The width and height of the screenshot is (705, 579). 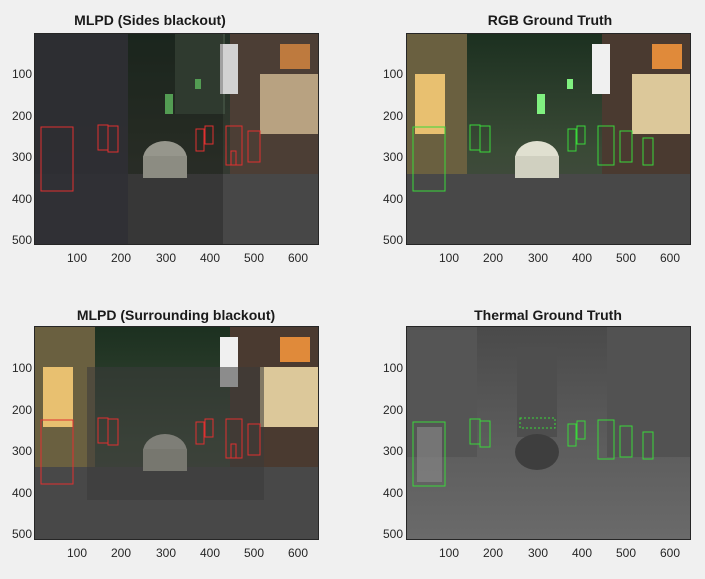 I want to click on panel-title: MLPD (Sides blackout), so click(x=150, y=20).